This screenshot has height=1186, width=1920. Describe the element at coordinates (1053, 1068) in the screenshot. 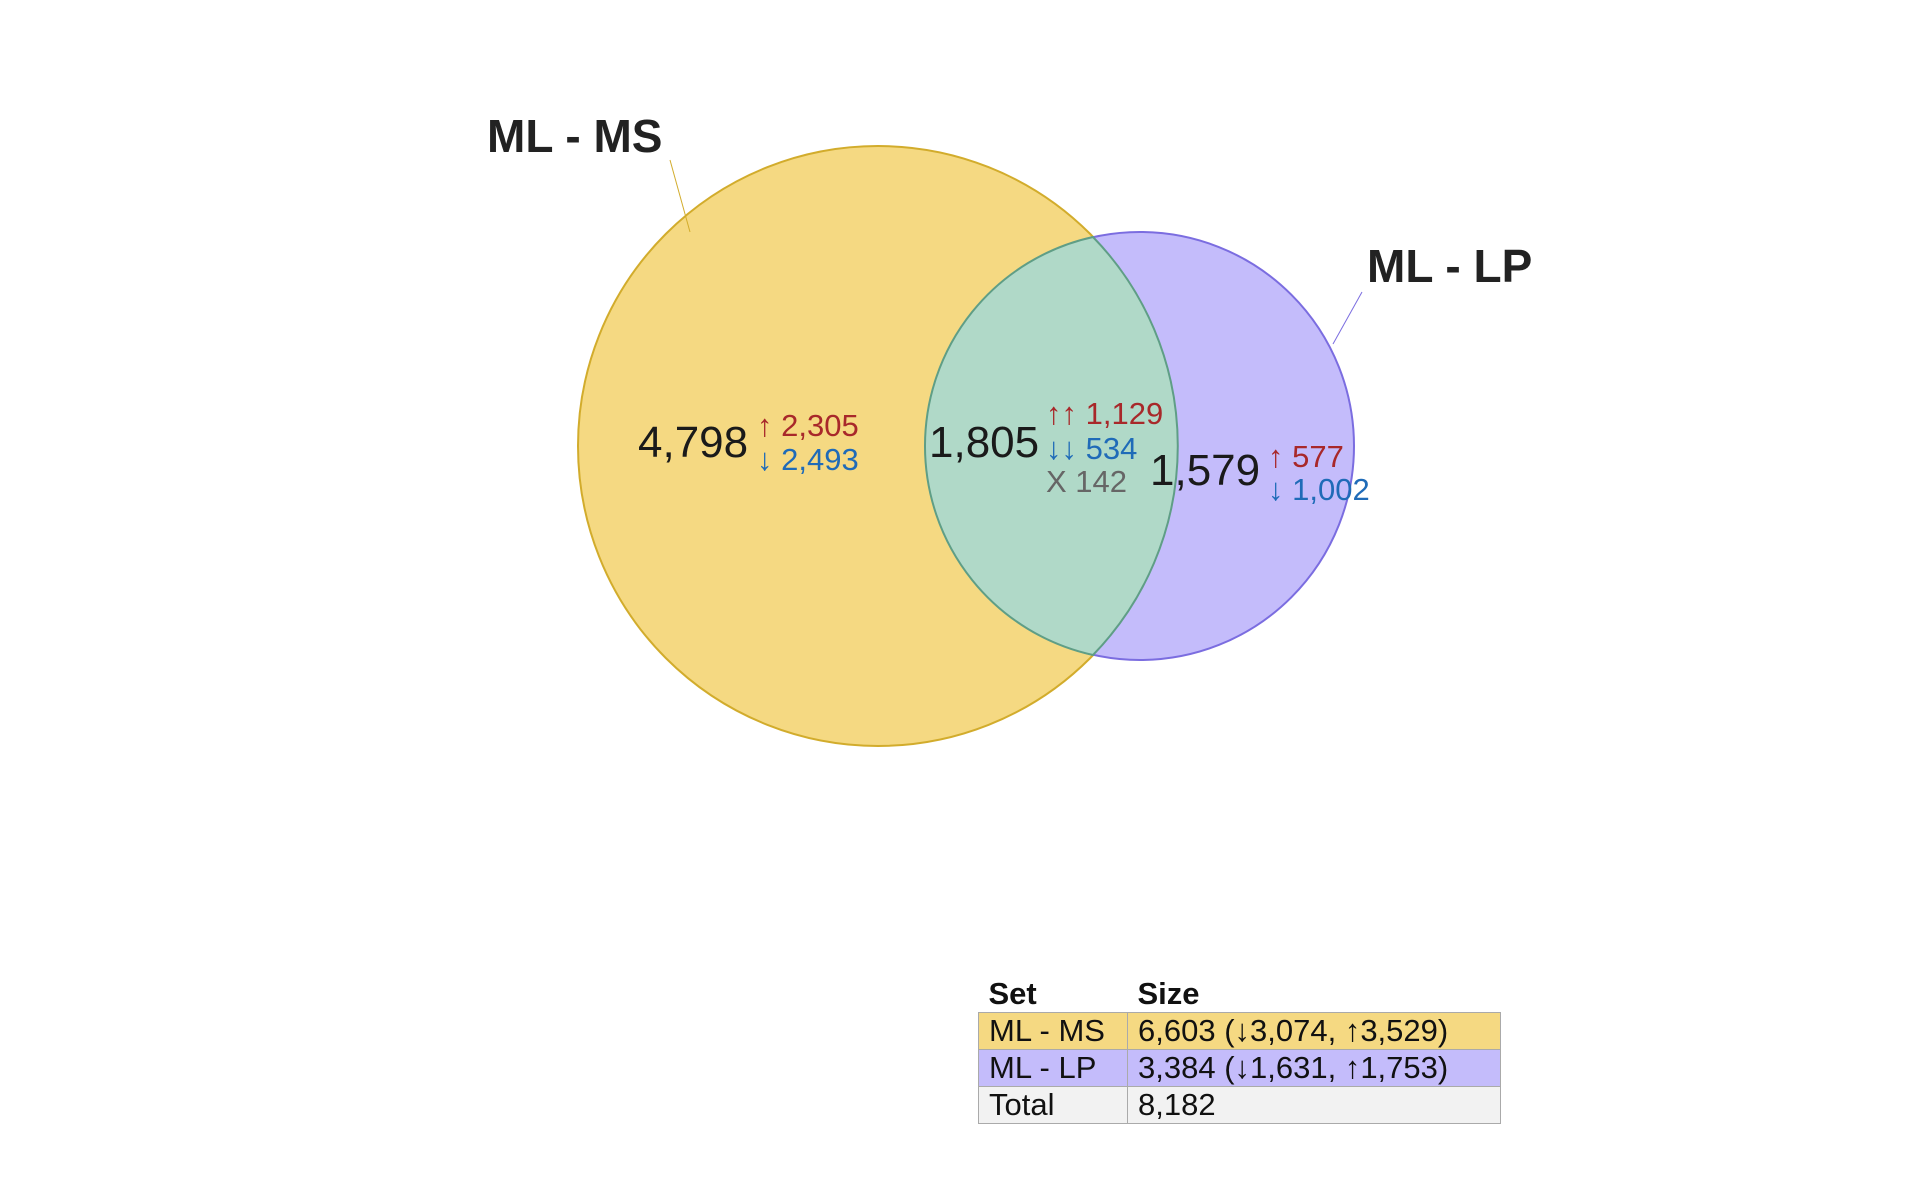

I see `row-set-name: ML - LP` at that location.